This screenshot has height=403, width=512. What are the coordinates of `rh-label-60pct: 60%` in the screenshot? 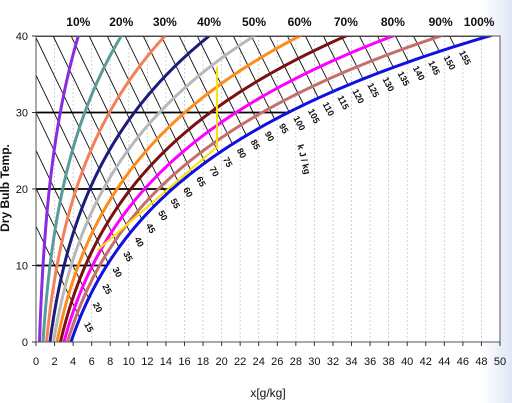 It's located at (300, 22).